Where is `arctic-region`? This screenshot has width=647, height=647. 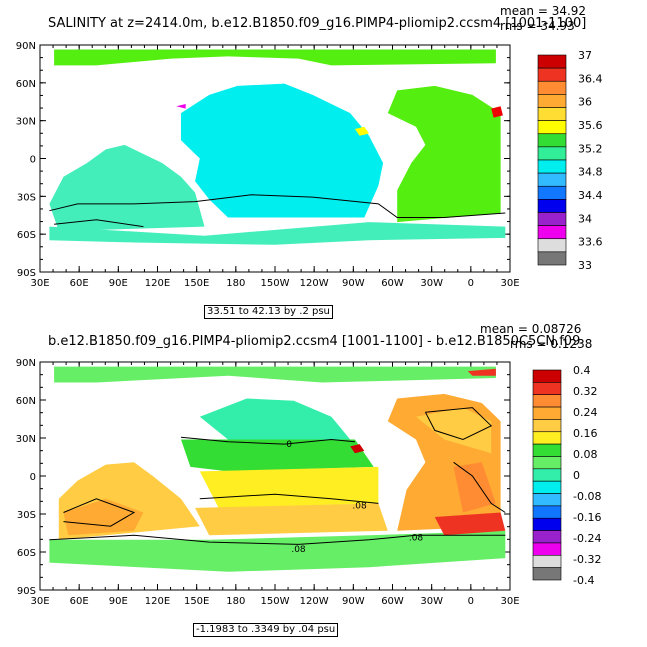 arctic-region is located at coordinates (275, 374).